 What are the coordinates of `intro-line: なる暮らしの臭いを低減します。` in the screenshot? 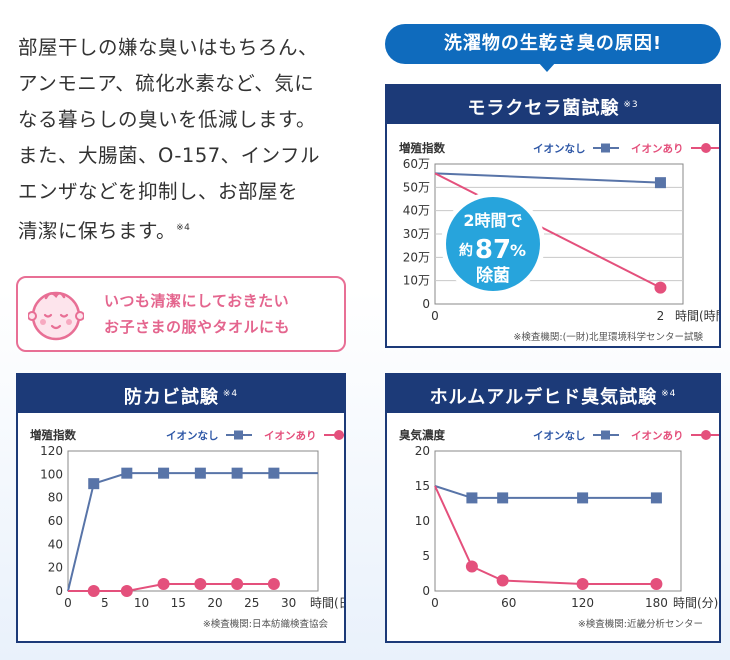 It's located at (167, 119).